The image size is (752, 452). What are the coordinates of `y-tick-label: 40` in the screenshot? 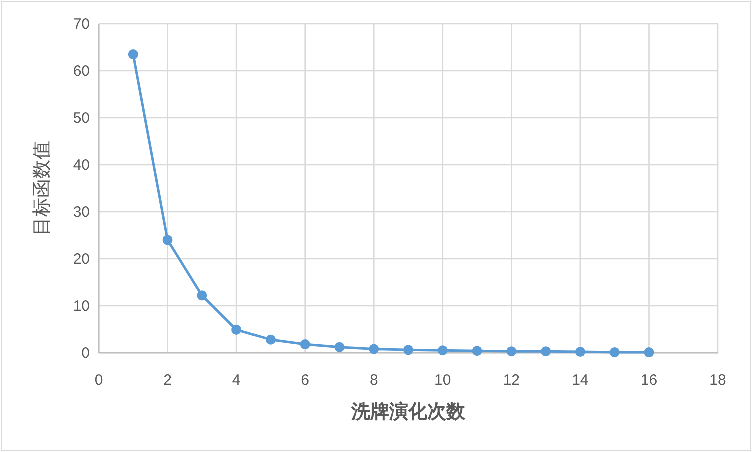 It's located at (81, 165).